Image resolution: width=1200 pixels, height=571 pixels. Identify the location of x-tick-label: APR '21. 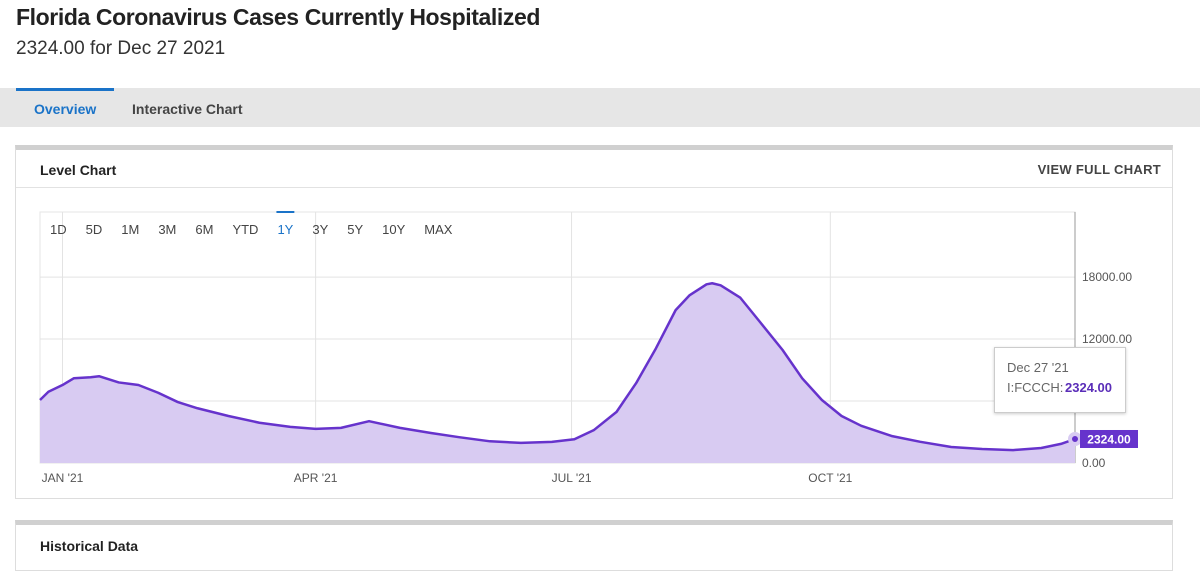
(316, 478).